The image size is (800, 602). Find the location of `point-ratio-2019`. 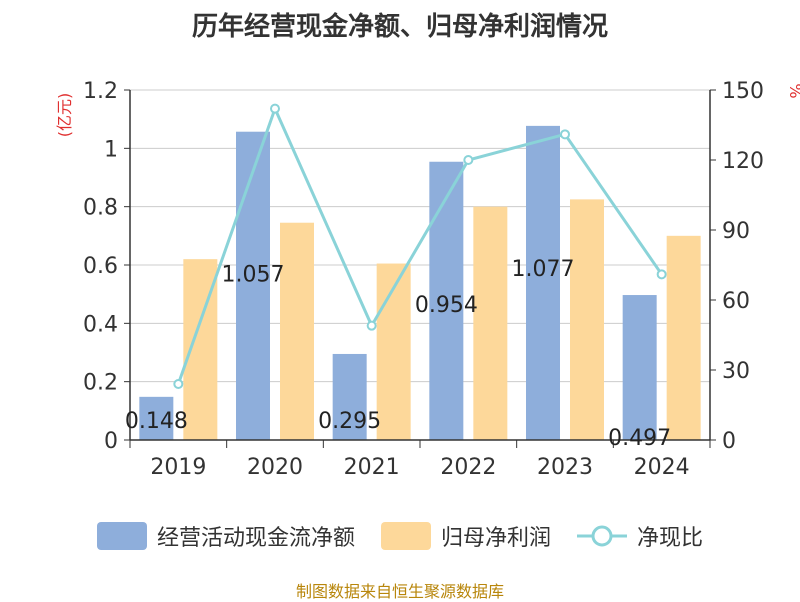

point-ratio-2019 is located at coordinates (178, 384).